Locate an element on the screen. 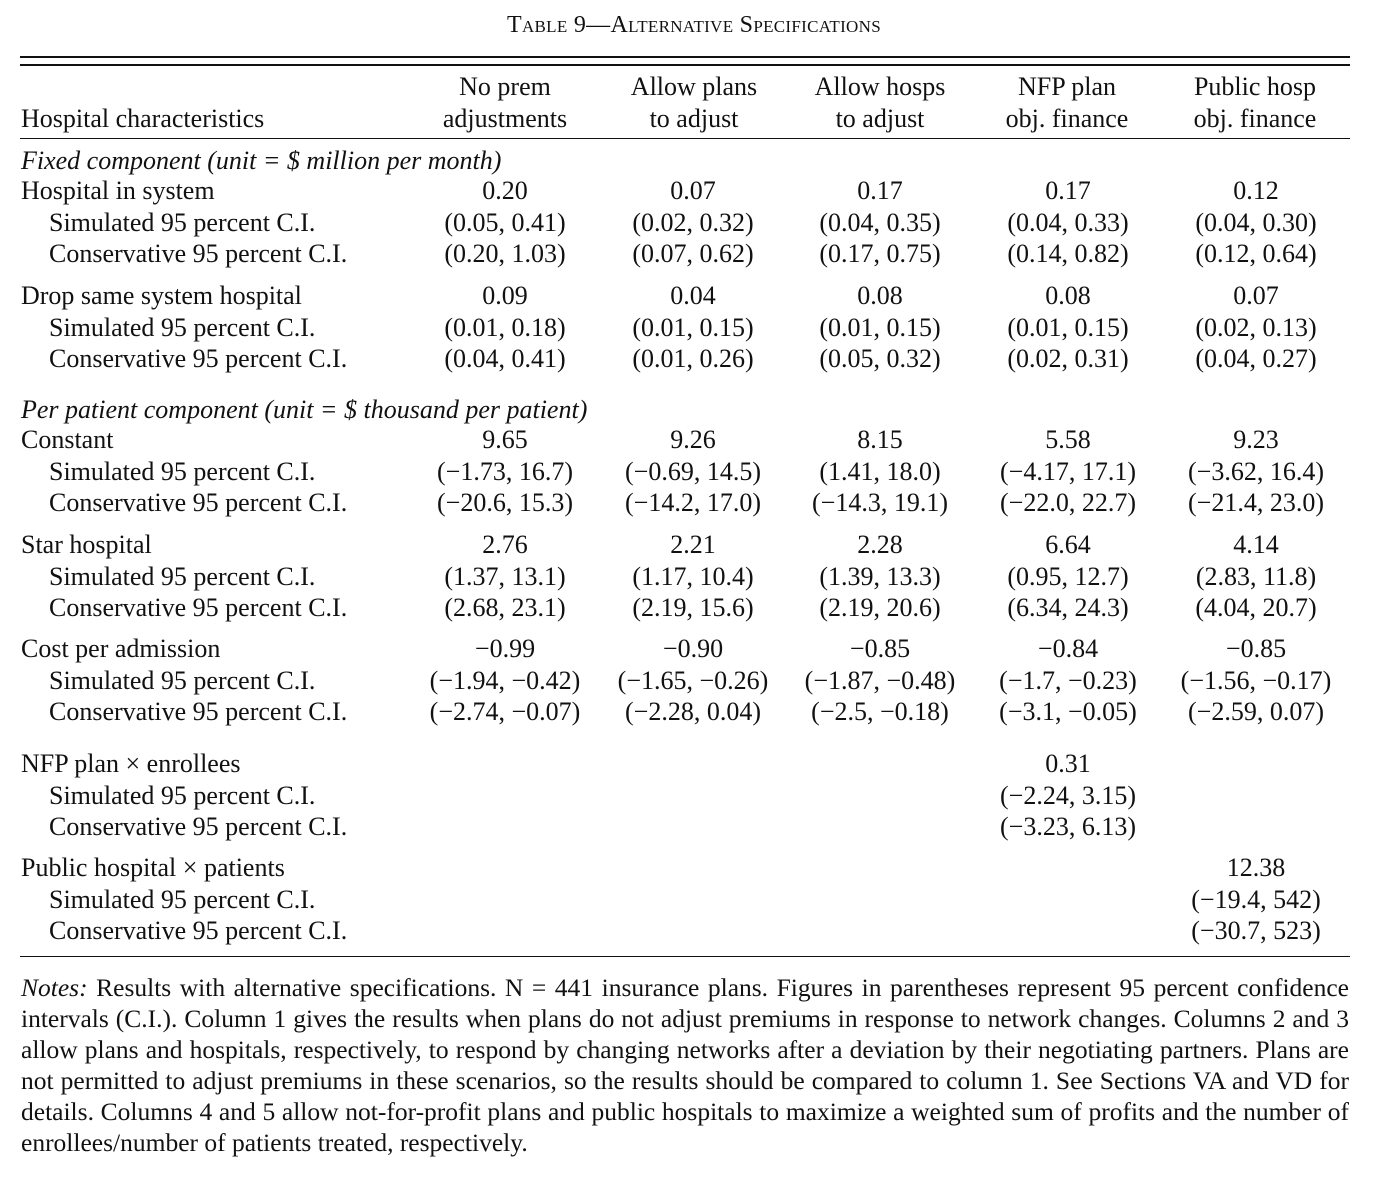 The image size is (1388, 1188). estimate-cell: 8.15 is located at coordinates (880, 439).